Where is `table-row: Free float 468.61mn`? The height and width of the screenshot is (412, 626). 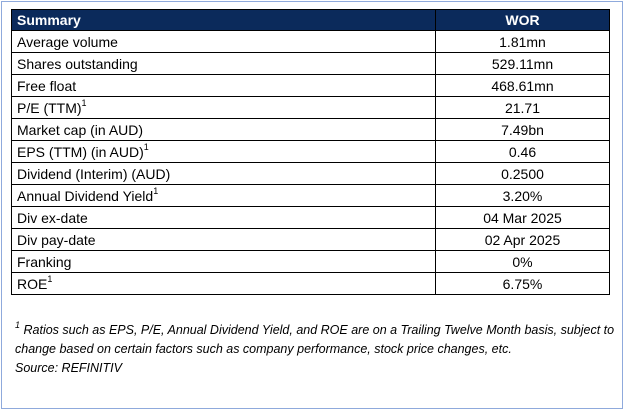
table-row: Free float 468.61mn is located at coordinates (310, 85).